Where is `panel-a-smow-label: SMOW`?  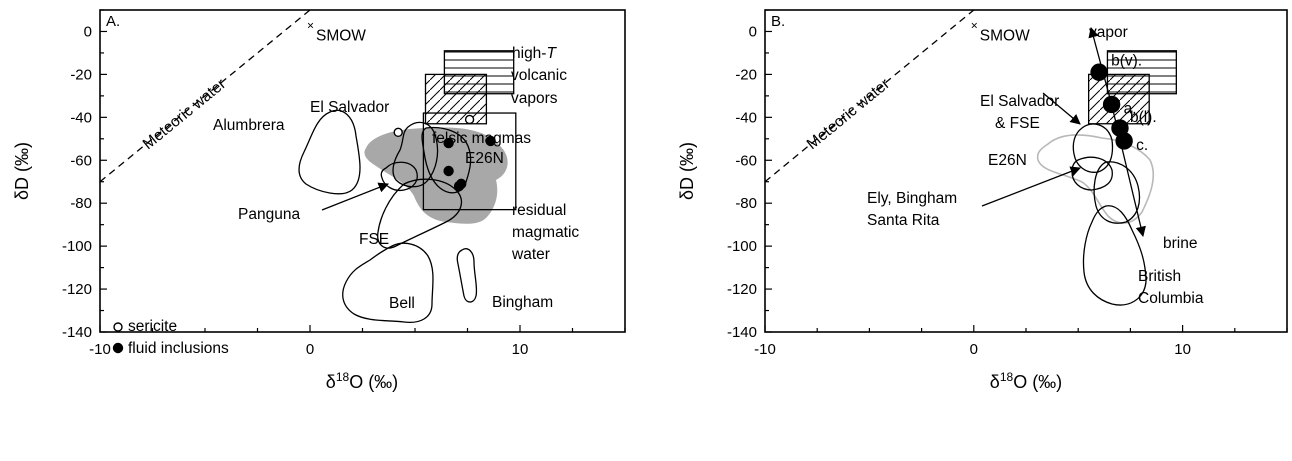 panel-a-smow-label: SMOW is located at coordinates (341, 35).